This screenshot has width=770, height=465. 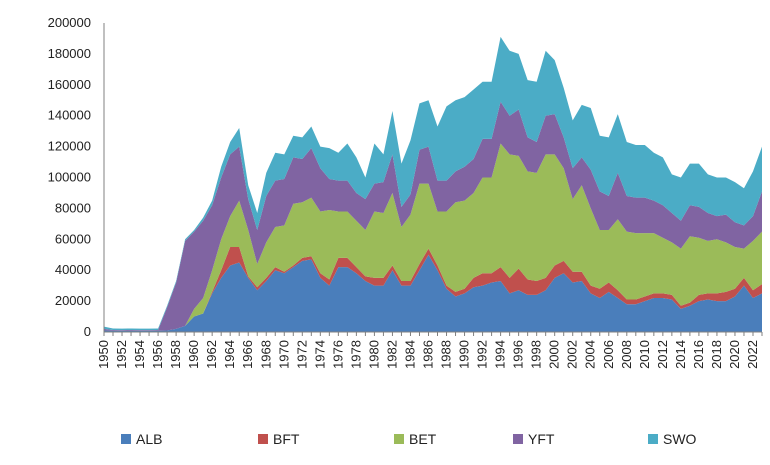 What do you see at coordinates (373, 354) in the screenshot?
I see `x-tick-label: 1980` at bounding box center [373, 354].